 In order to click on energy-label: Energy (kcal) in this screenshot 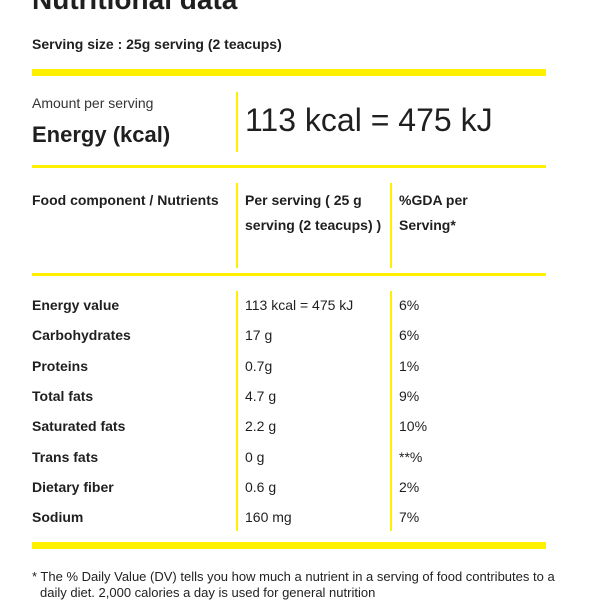, I will do `click(101, 134)`.